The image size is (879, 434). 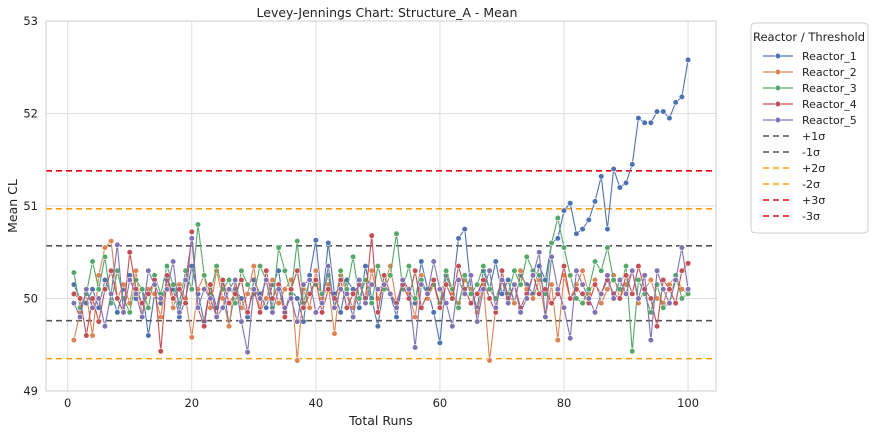 What do you see at coordinates (829, 72) in the screenshot?
I see `legend-label: Reactor_2` at bounding box center [829, 72].